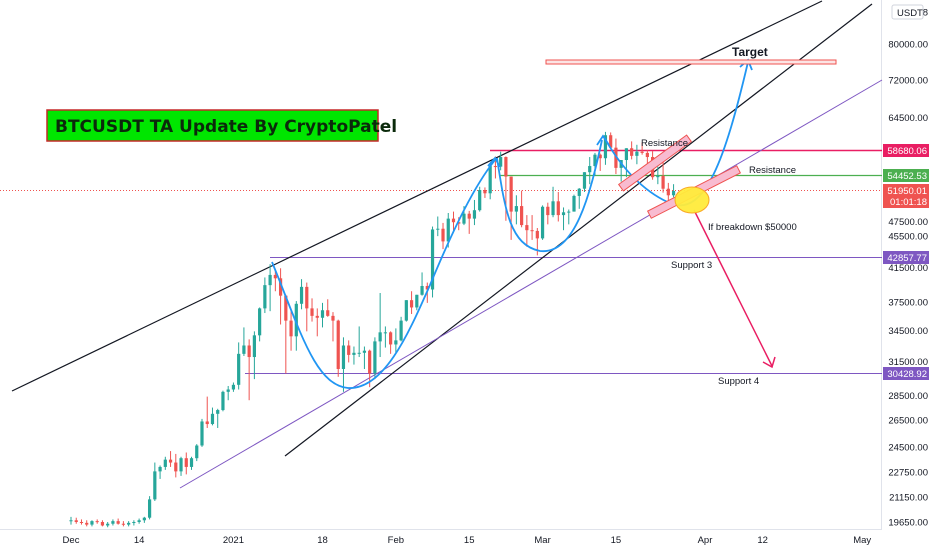 The height and width of the screenshot is (550, 932). I want to click on target-zone, so click(691, 62).